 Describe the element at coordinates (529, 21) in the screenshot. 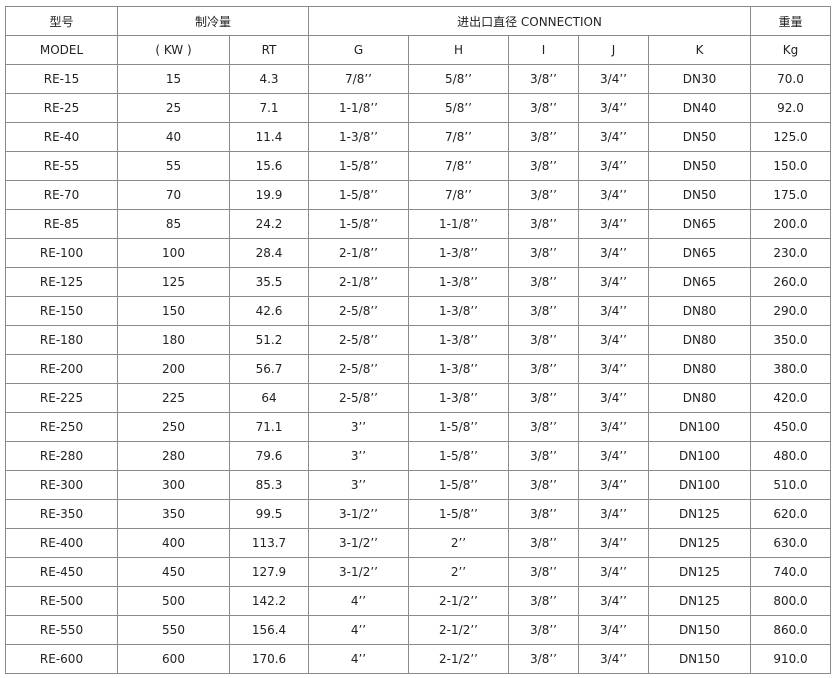

I see `header-connection: 进出口直径 CONNECTION` at that location.